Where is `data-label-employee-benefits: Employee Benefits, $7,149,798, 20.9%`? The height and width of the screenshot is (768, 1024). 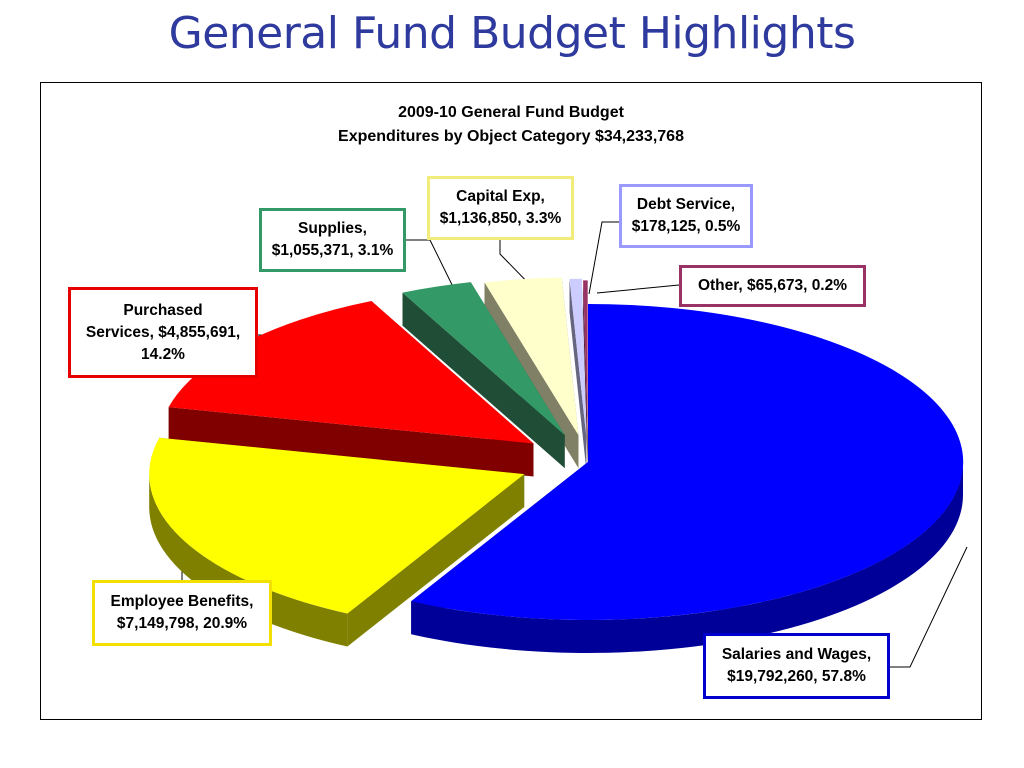 data-label-employee-benefits: Employee Benefits, $7,149,798, 20.9% is located at coordinates (182, 613).